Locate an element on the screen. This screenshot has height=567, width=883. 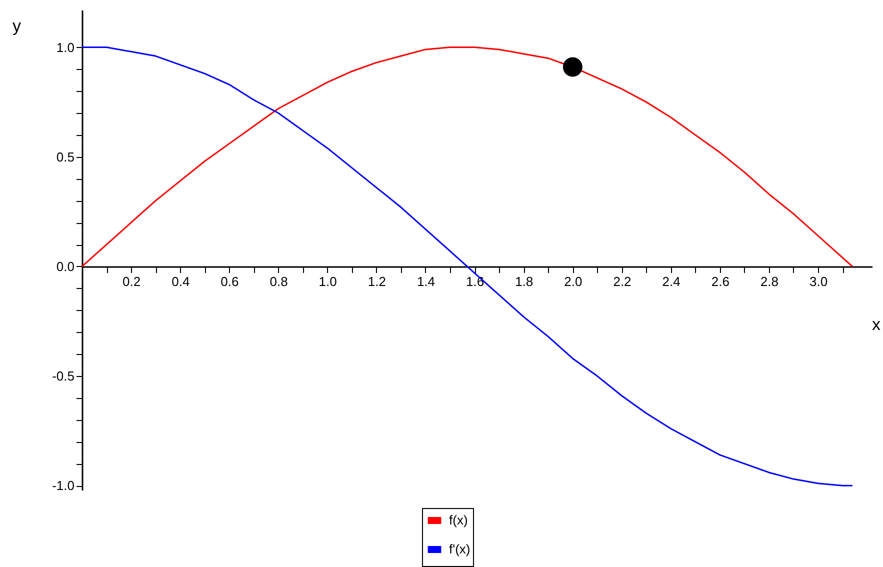
y-tick-label: 1.0 is located at coordinates (65, 47).